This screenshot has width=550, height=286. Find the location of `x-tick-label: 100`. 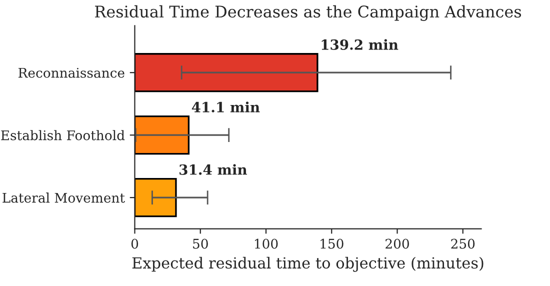

x-tick-label: 100 is located at coordinates (266, 243).